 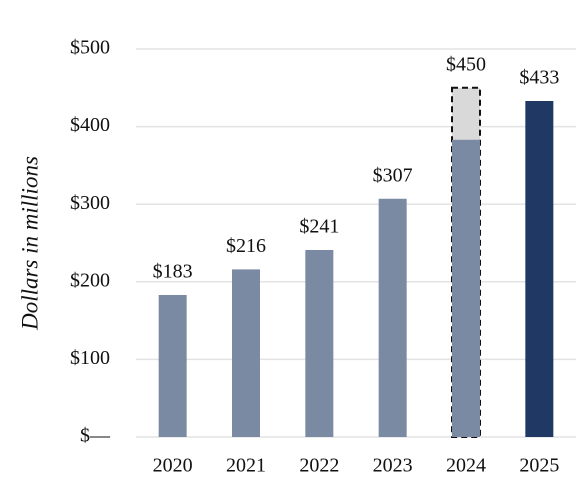 I want to click on x-tick-label: 2021, so click(x=246, y=466).